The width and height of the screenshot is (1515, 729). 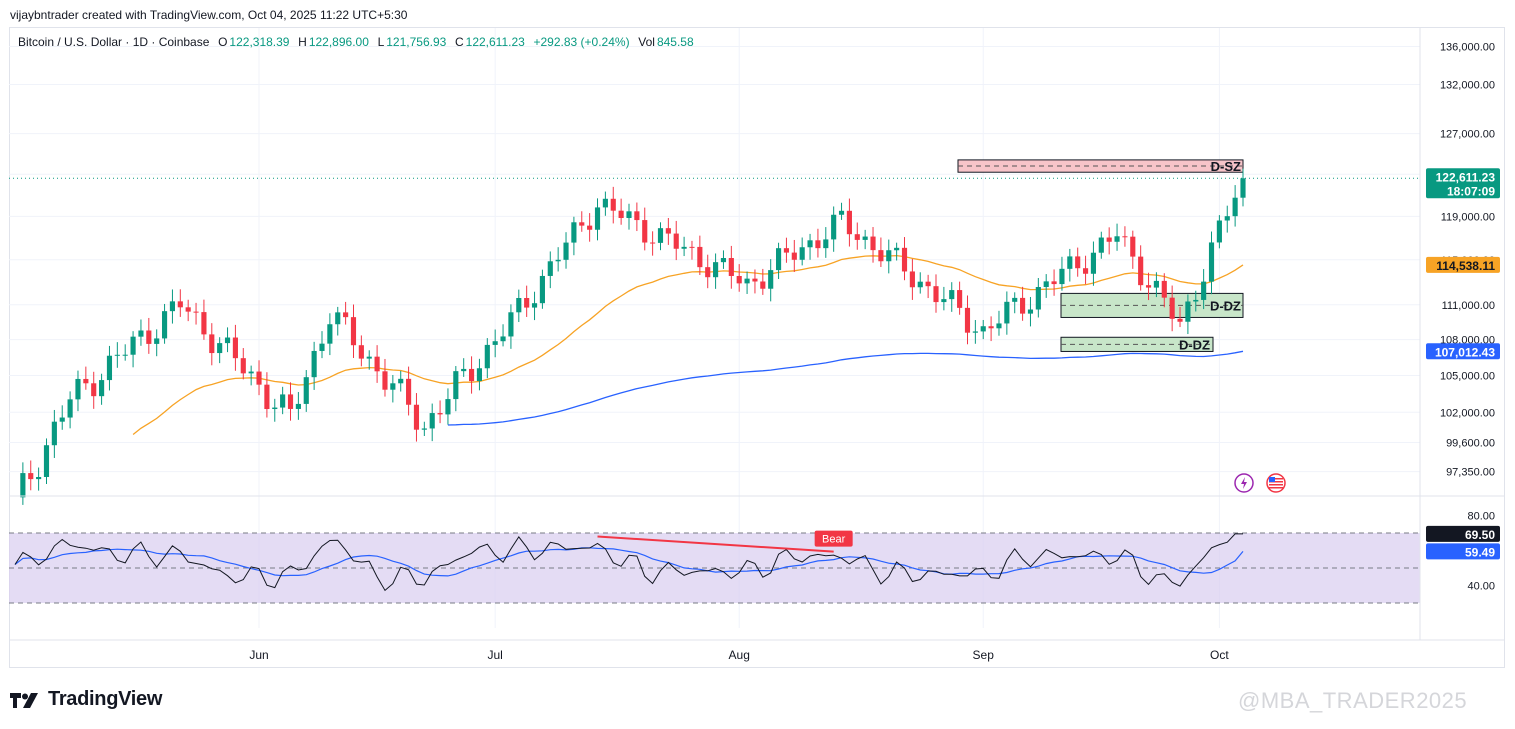 What do you see at coordinates (1276, 479) in the screenshot?
I see `flag-stripe` at bounding box center [1276, 479].